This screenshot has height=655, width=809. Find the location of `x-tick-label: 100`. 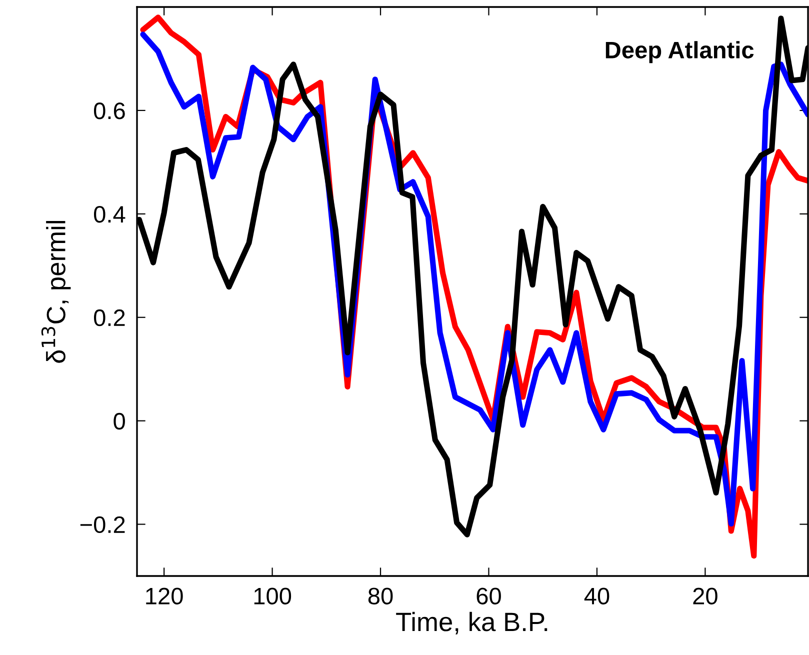

x-tick-label: 100 is located at coordinates (273, 596).